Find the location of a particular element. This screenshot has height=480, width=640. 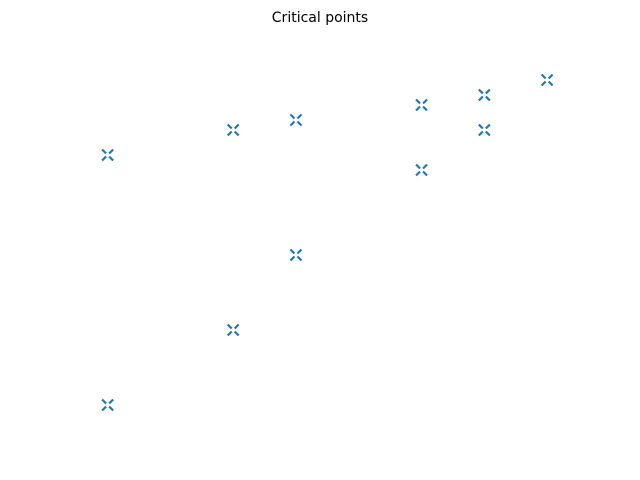

chart-title: Critical points is located at coordinates (320, 18).